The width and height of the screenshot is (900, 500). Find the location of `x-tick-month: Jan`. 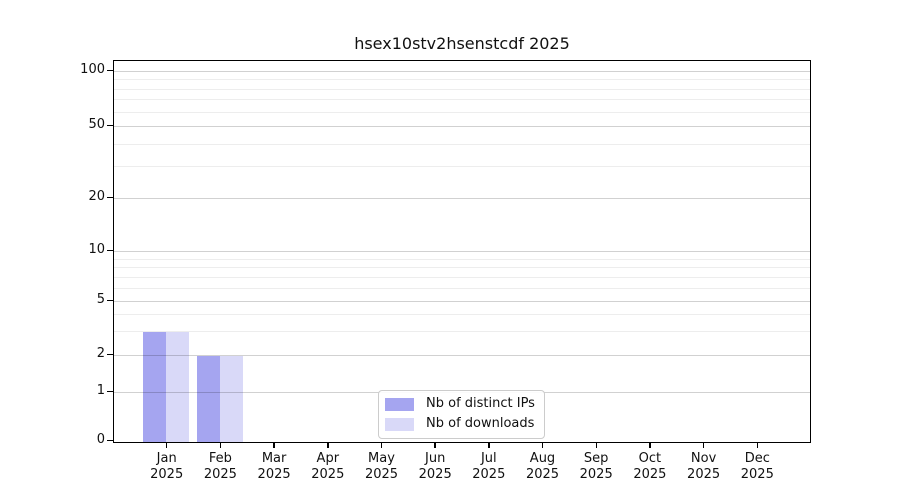

x-tick-month: Jan is located at coordinates (166, 458).